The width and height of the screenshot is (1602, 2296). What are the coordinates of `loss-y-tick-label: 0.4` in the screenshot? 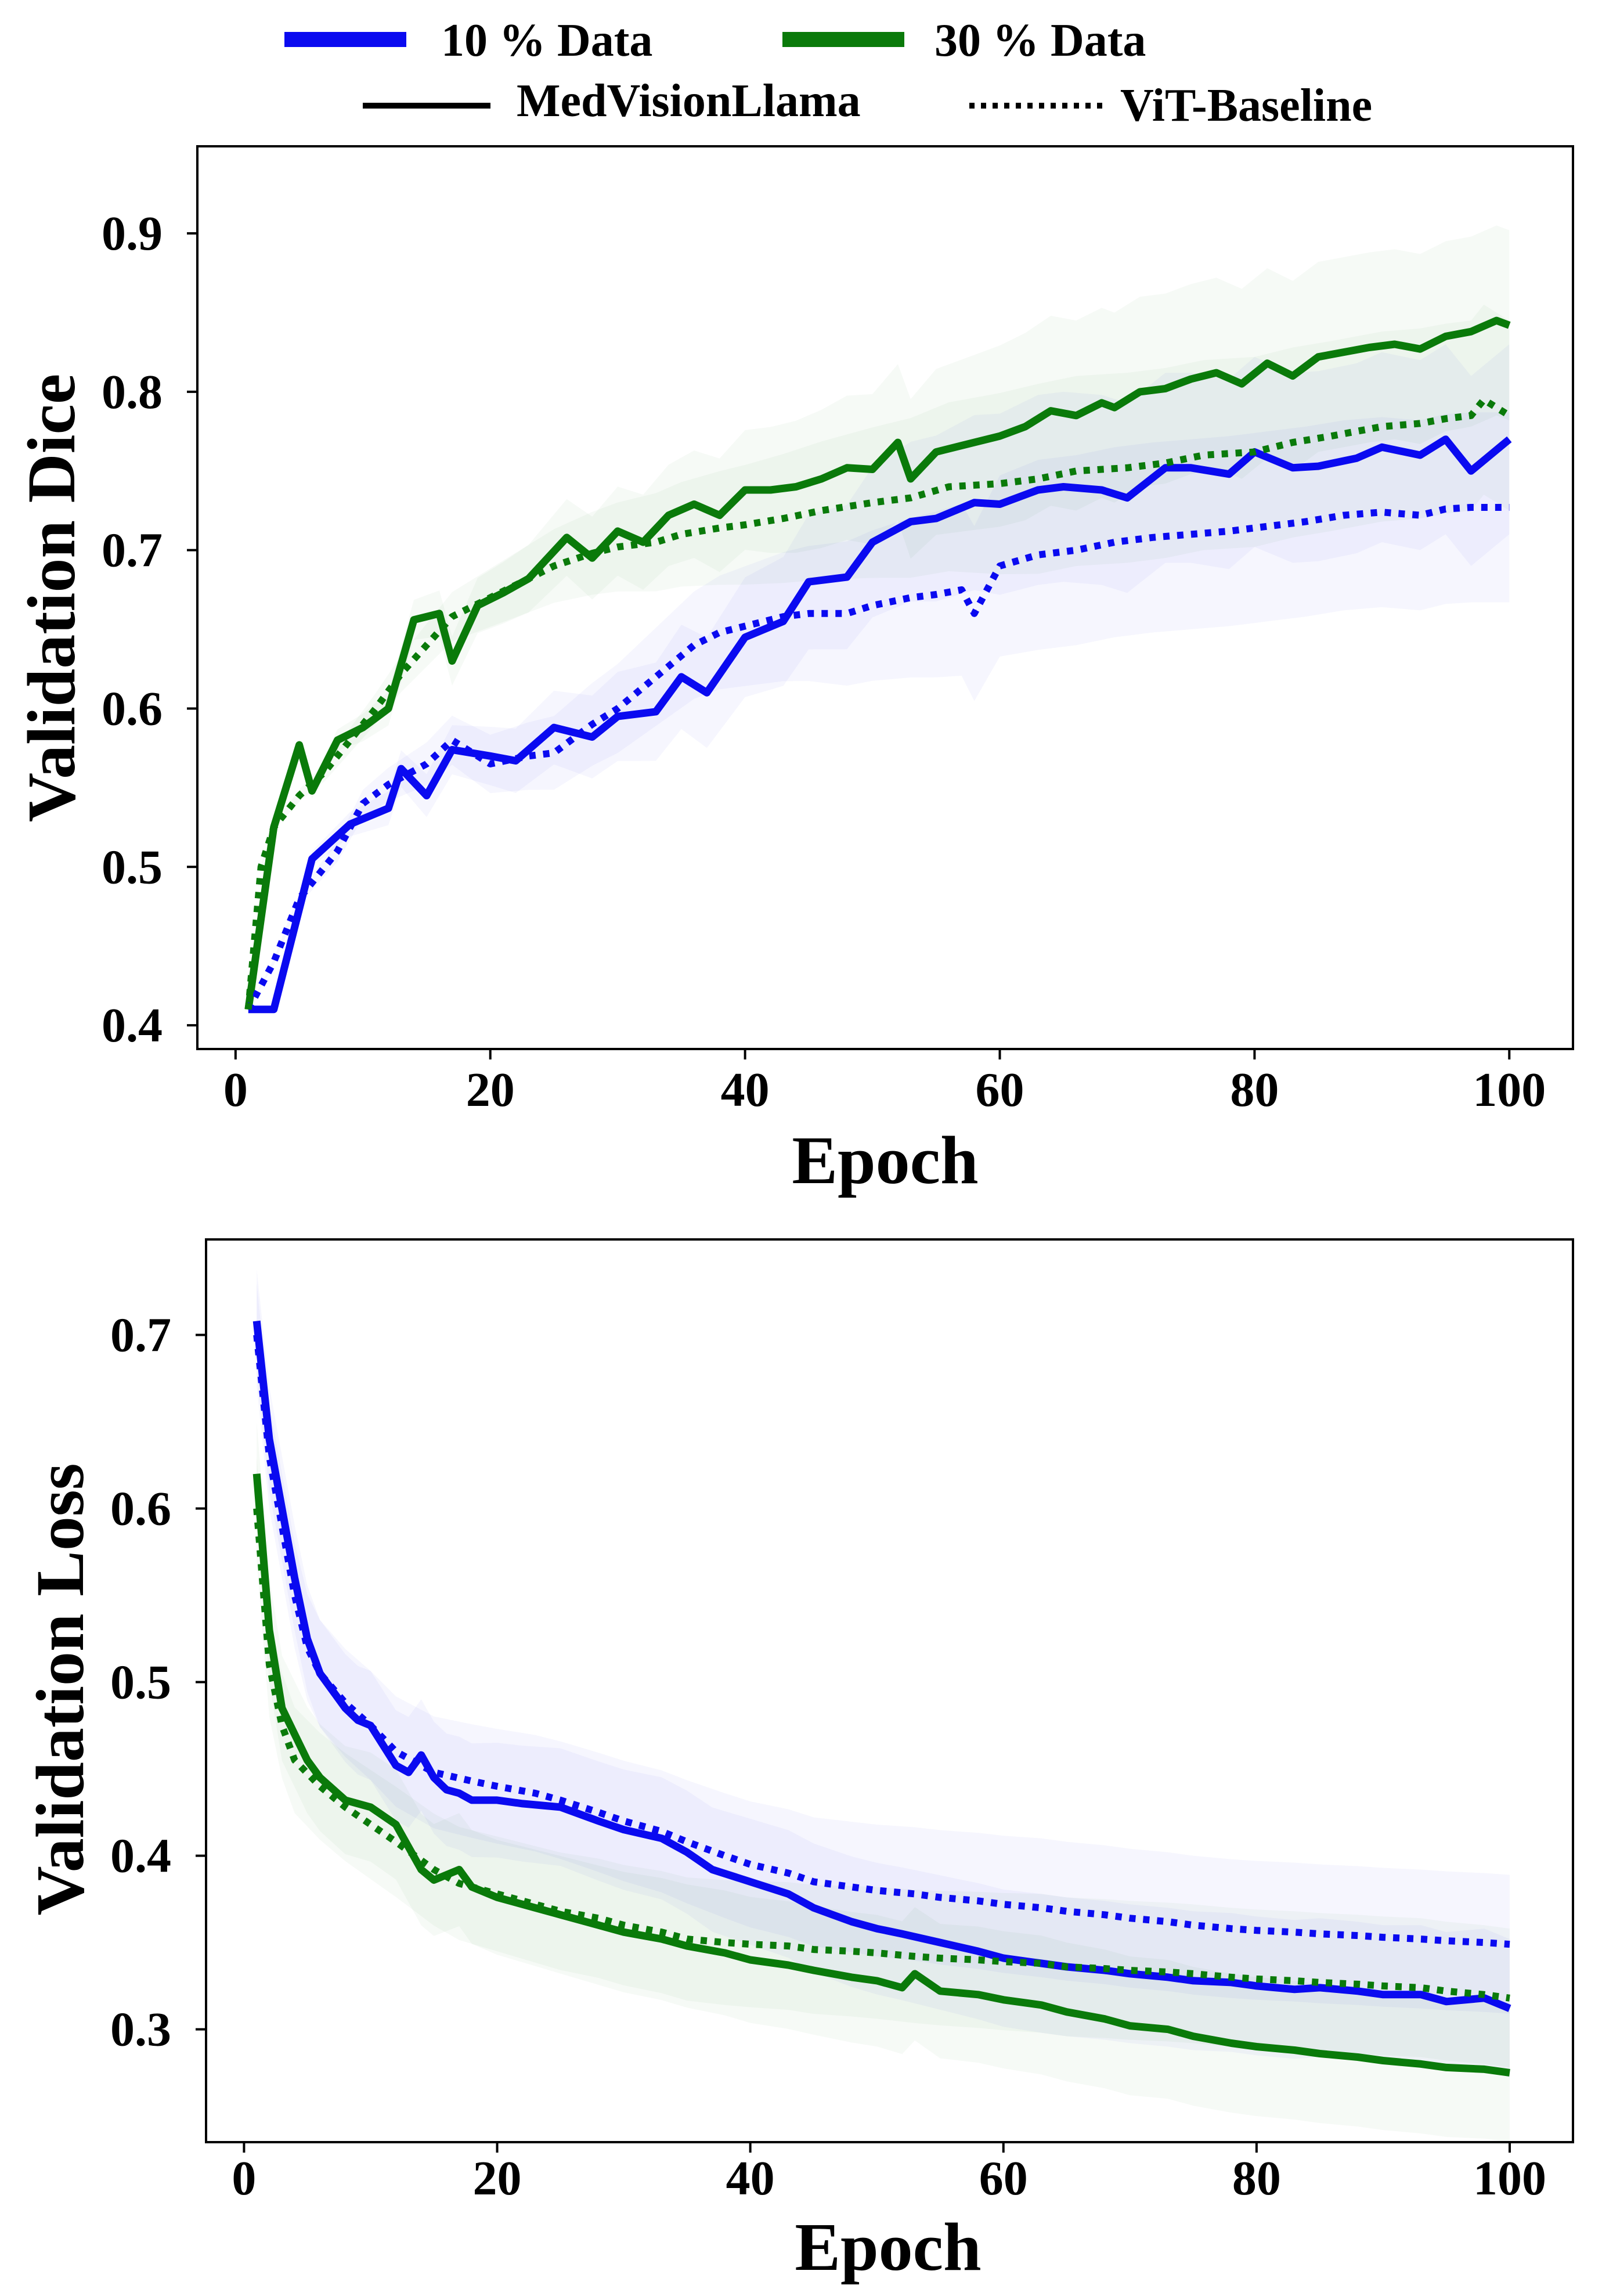 It's located at (140, 1856).